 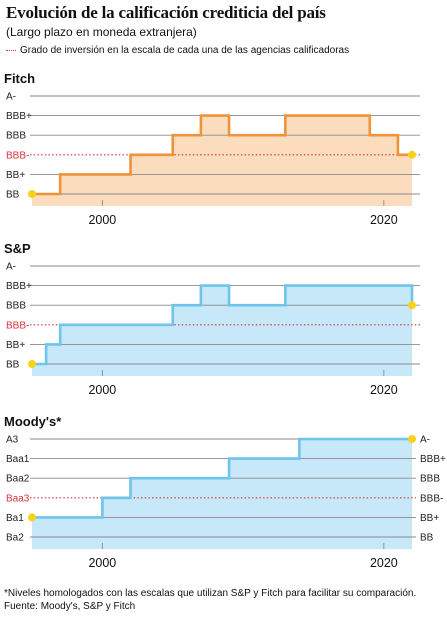 What do you see at coordinates (19, 116) in the screenshot?
I see `fitch-ytick-label: BBB+` at bounding box center [19, 116].